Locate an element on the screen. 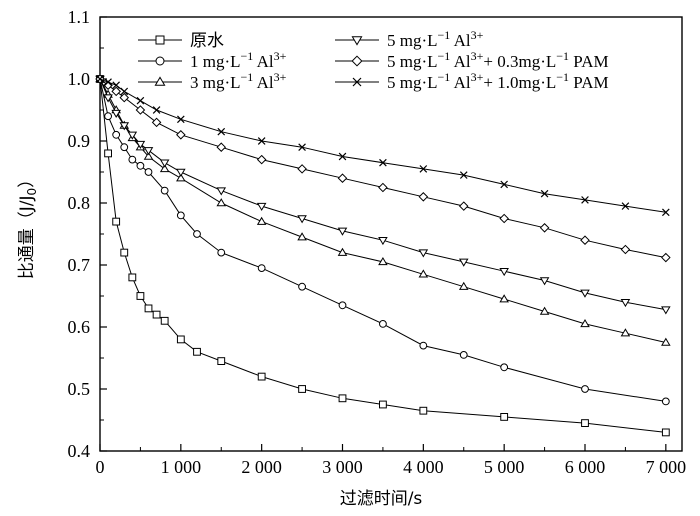 The image size is (700, 516). y-tick-label: 0.8 is located at coordinates (79, 203).